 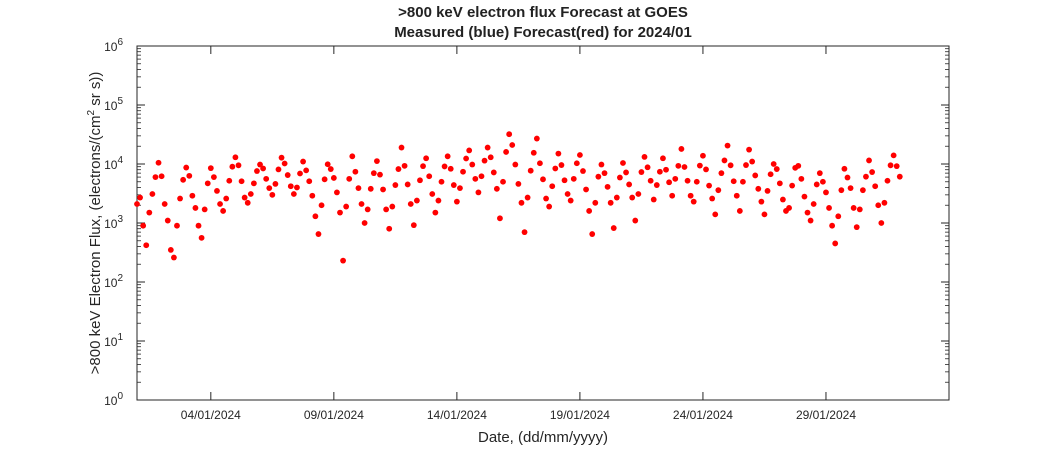 What do you see at coordinates (457, 415) in the screenshot?
I see `x-tick-label: 14/01/2024` at bounding box center [457, 415].